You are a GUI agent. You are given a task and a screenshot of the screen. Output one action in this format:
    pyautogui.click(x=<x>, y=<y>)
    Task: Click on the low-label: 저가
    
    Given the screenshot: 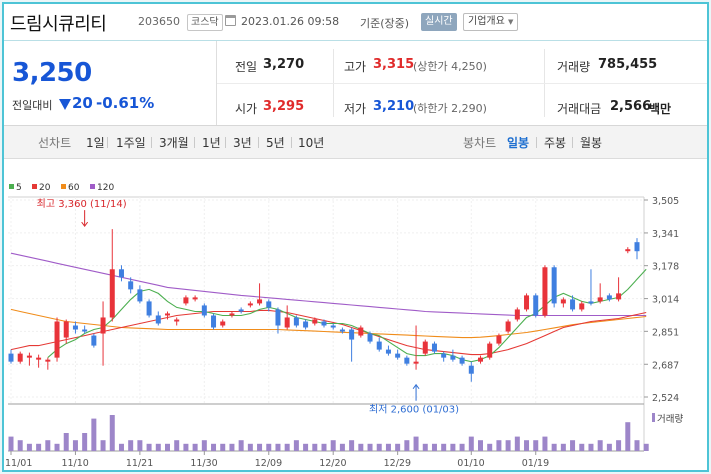 What is the action you would take?
    pyautogui.click(x=355, y=109)
    